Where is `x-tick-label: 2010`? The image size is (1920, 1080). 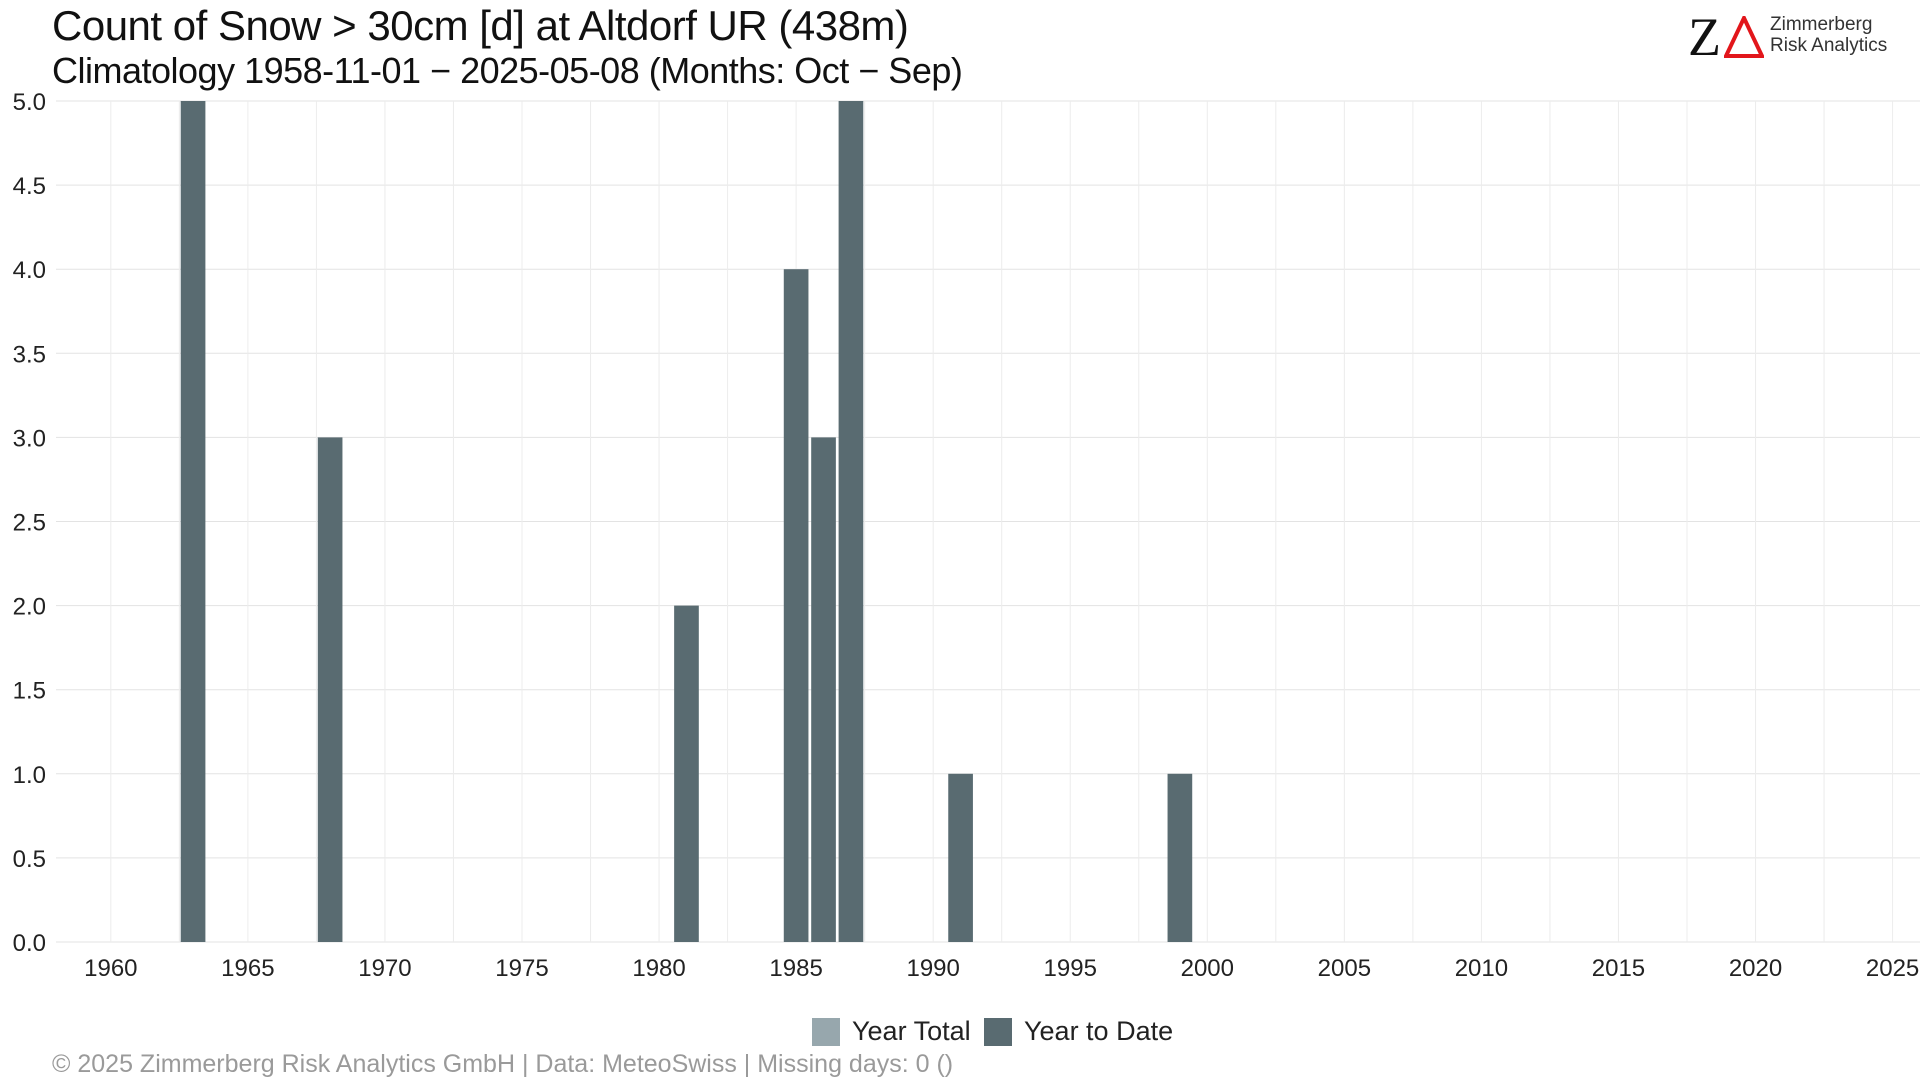
x-tick-label: 2010 is located at coordinates (1481, 968).